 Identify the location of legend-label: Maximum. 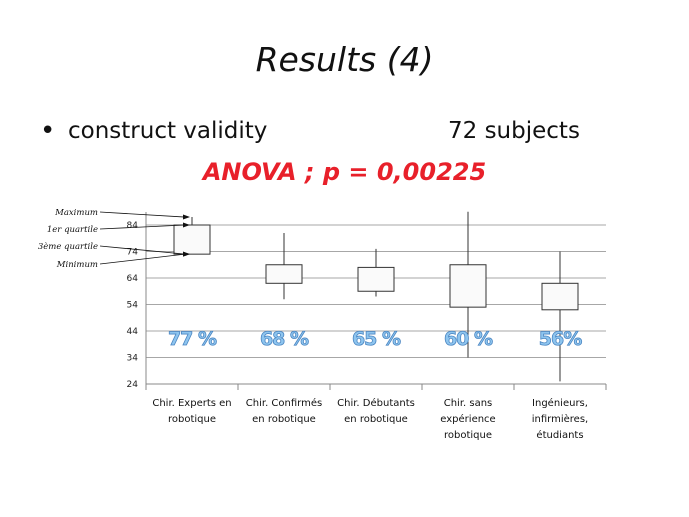
(76, 213).